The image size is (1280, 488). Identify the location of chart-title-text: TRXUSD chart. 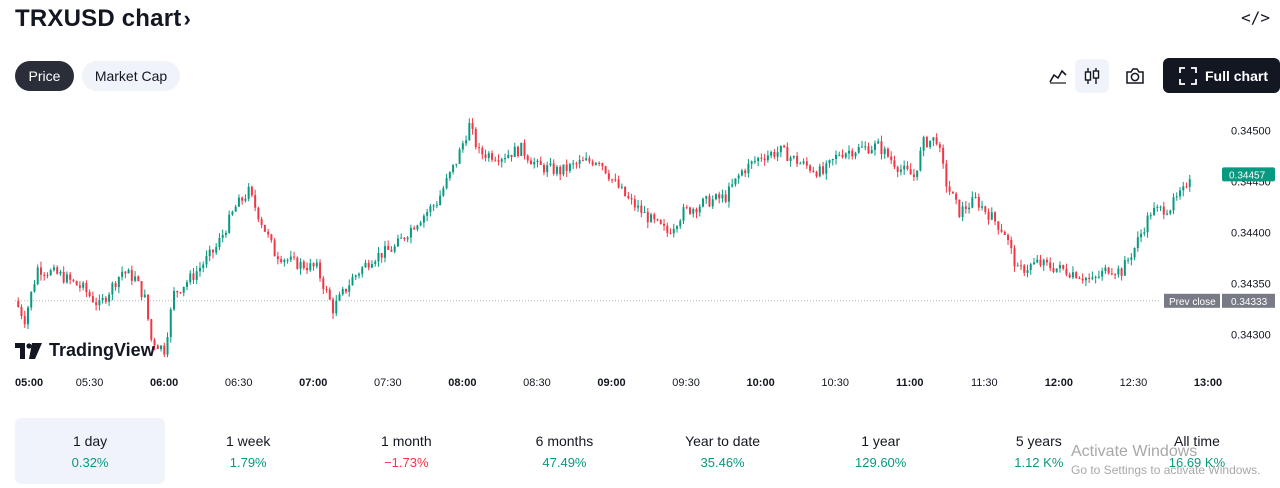
(98, 18).